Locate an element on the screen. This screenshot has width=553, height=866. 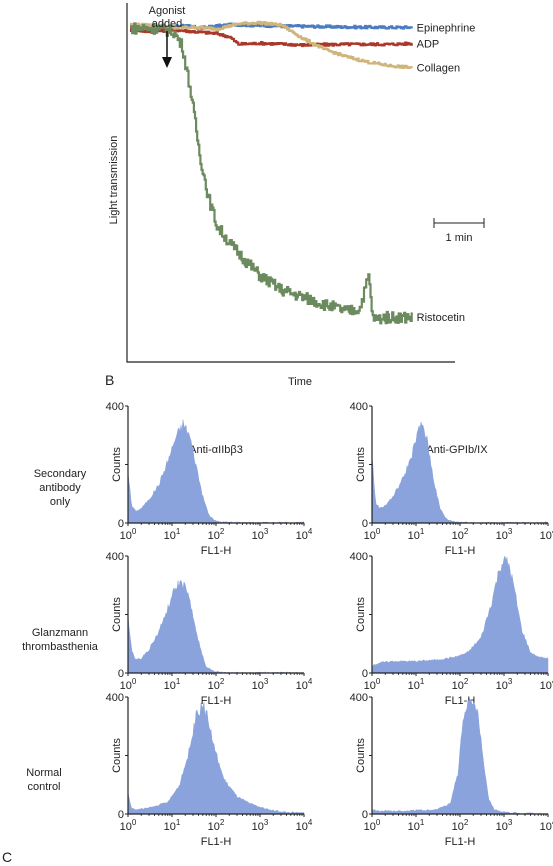
histogram-r1-c0: 0 400 Counts 100 10¹ 10² 10³ 10⁴ FL1-H is located at coordinates (209, 629).